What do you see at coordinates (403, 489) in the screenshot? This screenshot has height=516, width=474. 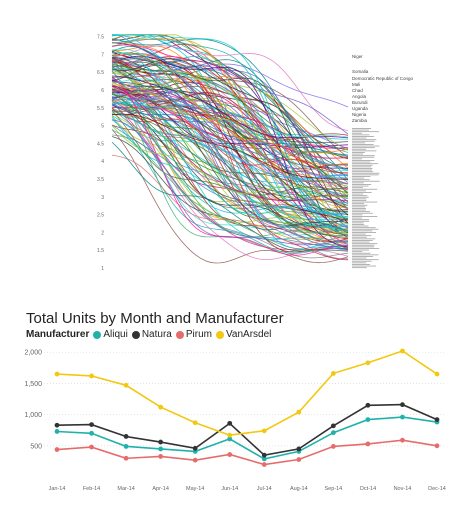 I see `xtick-label: Nov-14` at bounding box center [403, 489].